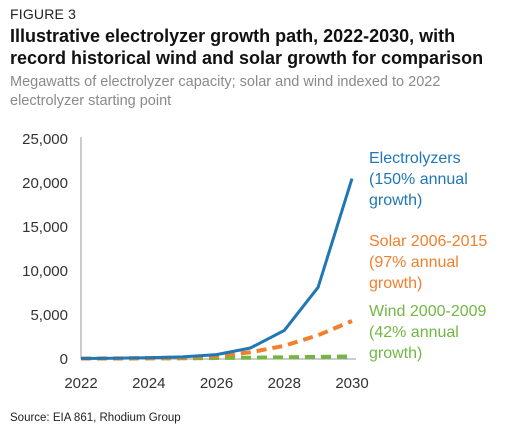 The width and height of the screenshot is (517, 446). I want to click on series-label-wind-2000-2009: Wind 2000-2009 (42% annual growth), so click(428, 332).